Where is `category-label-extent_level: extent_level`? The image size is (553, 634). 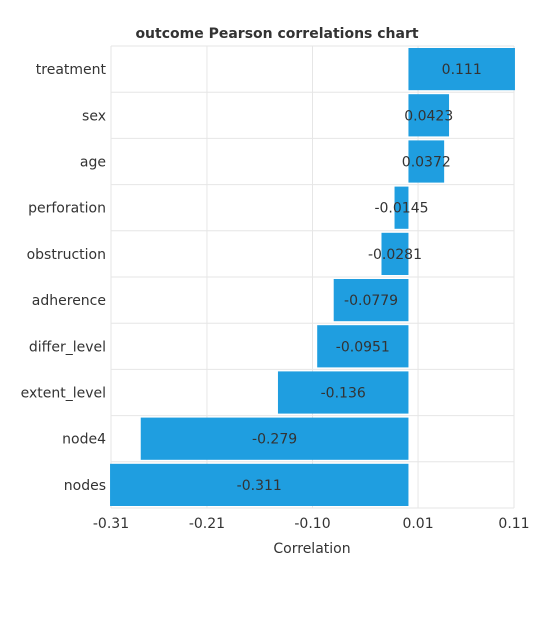
category-label-extent_level: extent_level is located at coordinates (63, 394).